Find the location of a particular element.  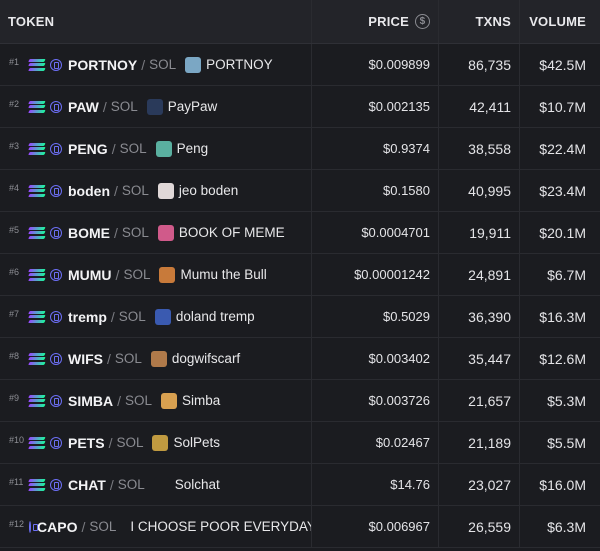

txns-value: 40,995 is located at coordinates (489, 190).